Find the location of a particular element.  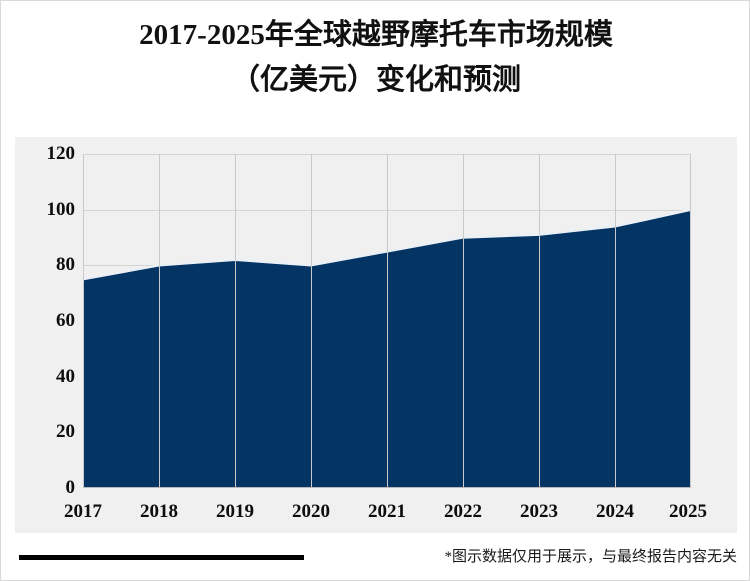

gridline-x-2023 is located at coordinates (539, 321).